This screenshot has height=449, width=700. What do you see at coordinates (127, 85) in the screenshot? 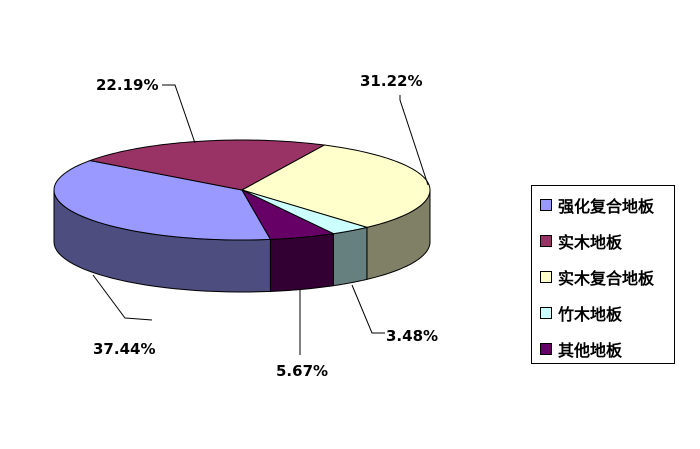
I see `data-label-1: 22.19%` at bounding box center [127, 85].